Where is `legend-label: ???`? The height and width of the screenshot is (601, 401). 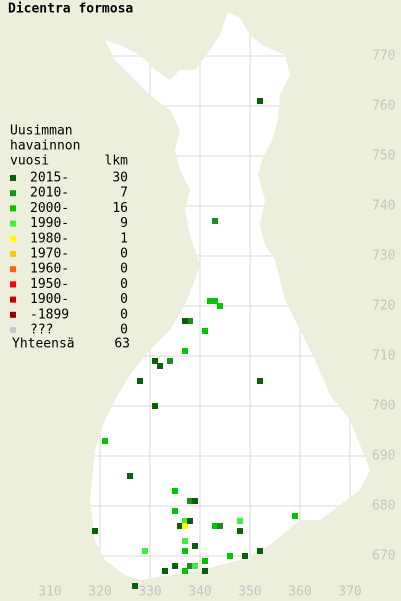
legend-label: ??? is located at coordinates (41, 330).